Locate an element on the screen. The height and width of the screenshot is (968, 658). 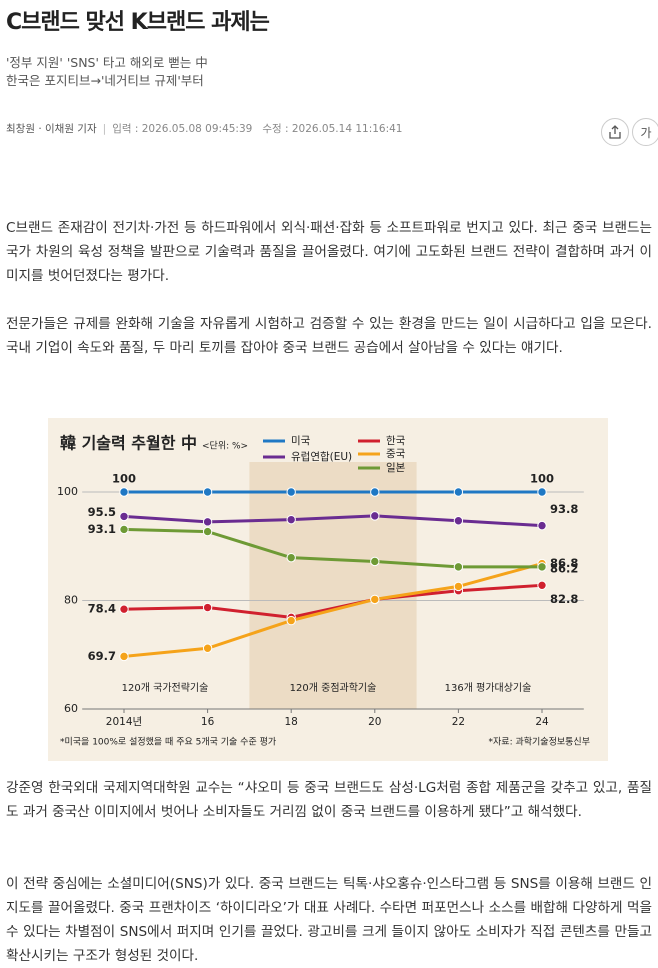
band-annotation: 120개 중점과학기술 is located at coordinates (333, 688).